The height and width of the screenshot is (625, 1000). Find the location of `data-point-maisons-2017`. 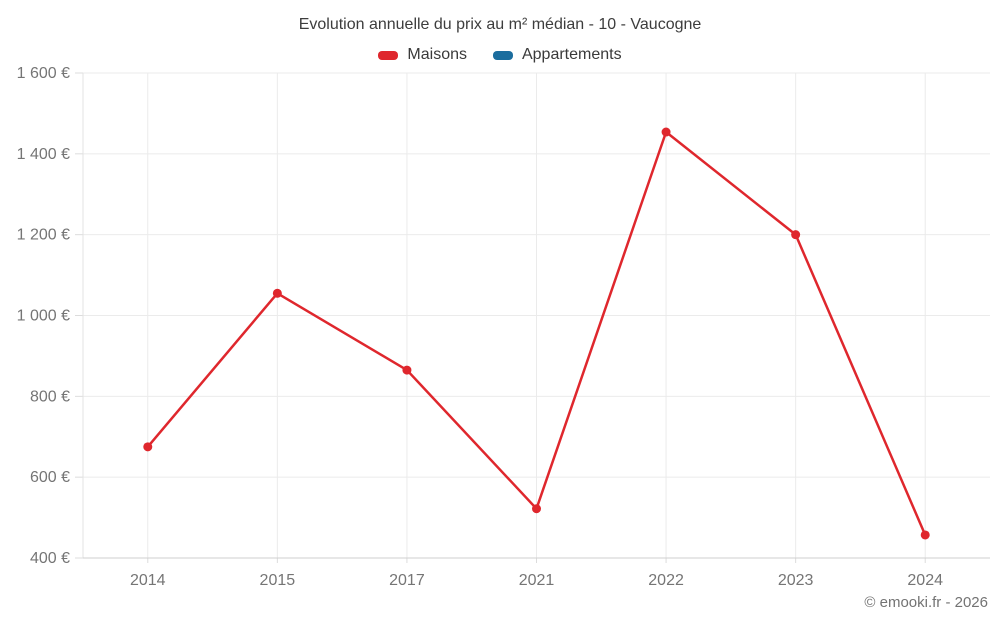

data-point-maisons-2017 is located at coordinates (407, 370).